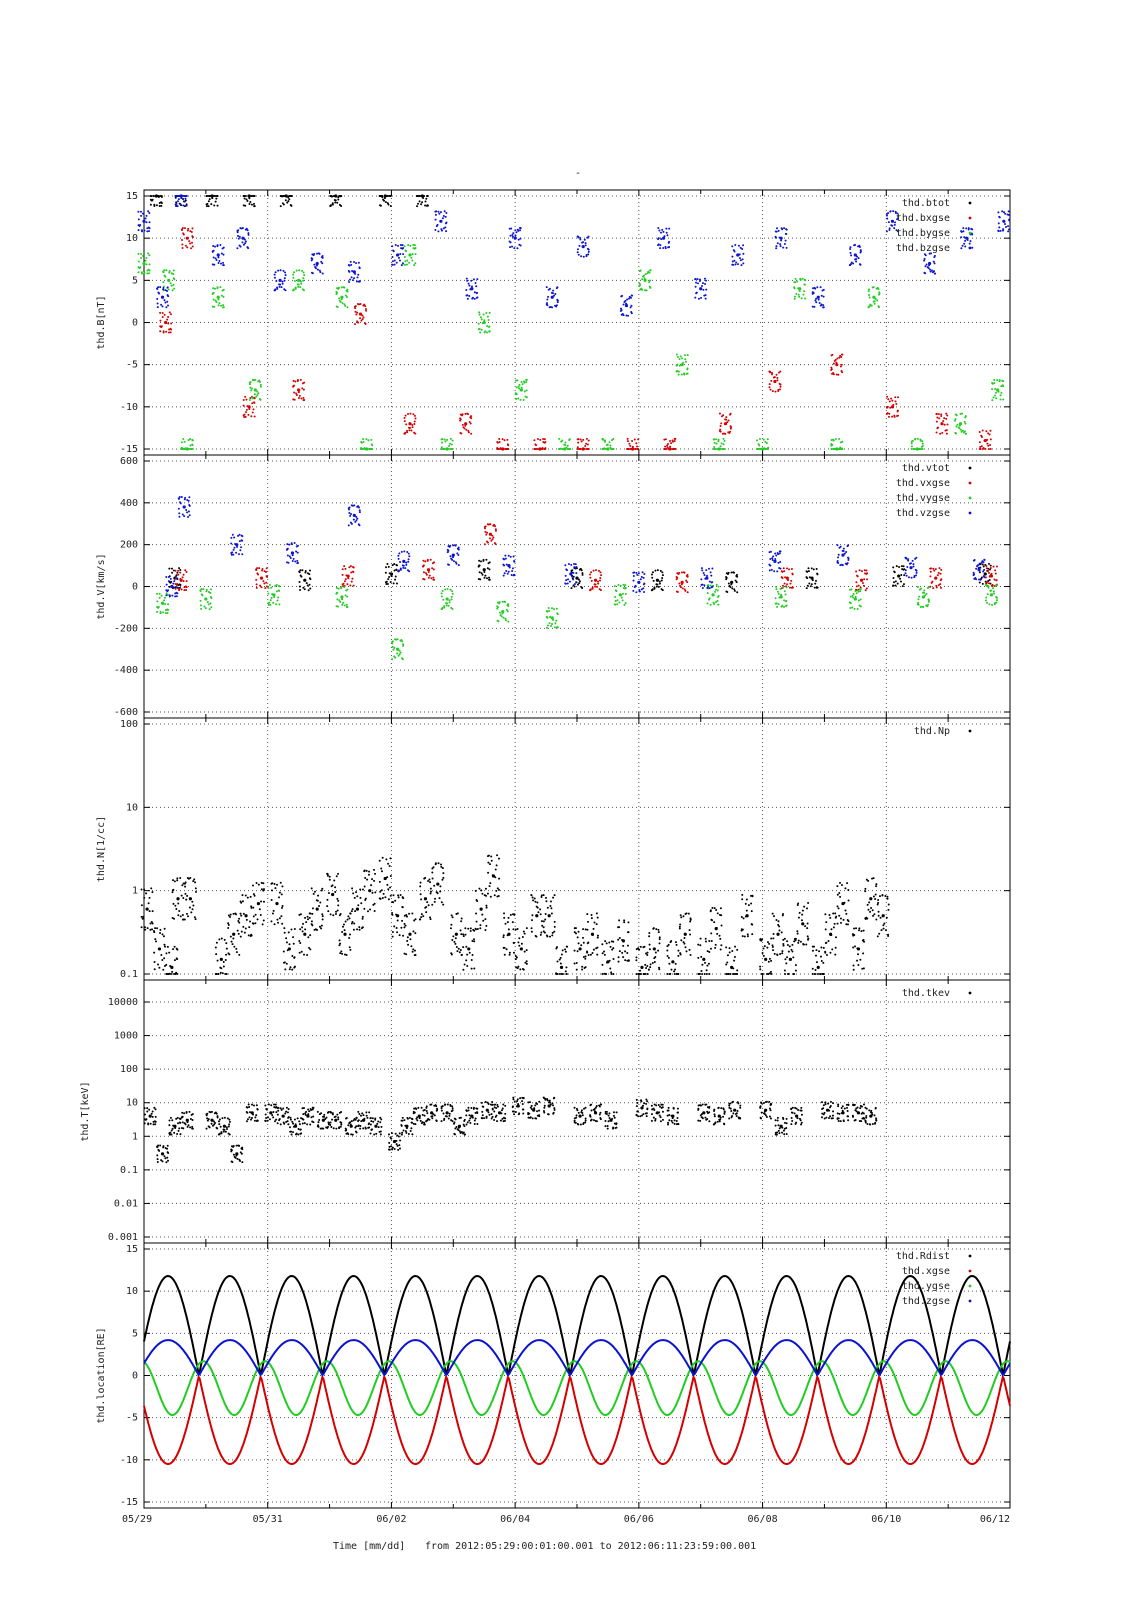 The height and width of the screenshot is (1600, 1131). What do you see at coordinates (129, 545) in the screenshot?
I see `y-tick-label: 200` at bounding box center [129, 545].